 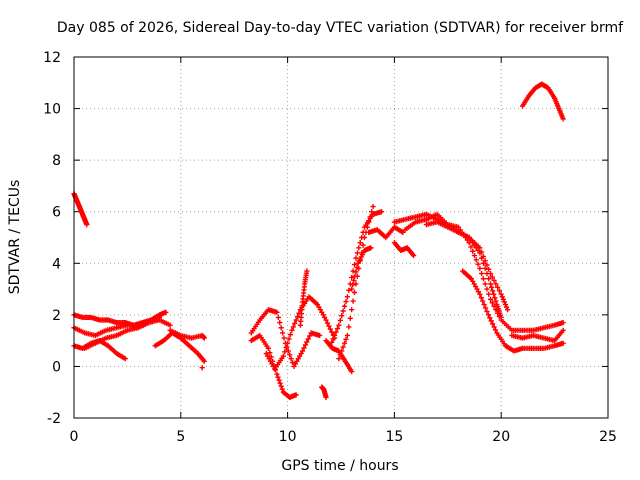 What do you see at coordinates (180, 437) in the screenshot?
I see `x-tick-label: 5` at bounding box center [180, 437].